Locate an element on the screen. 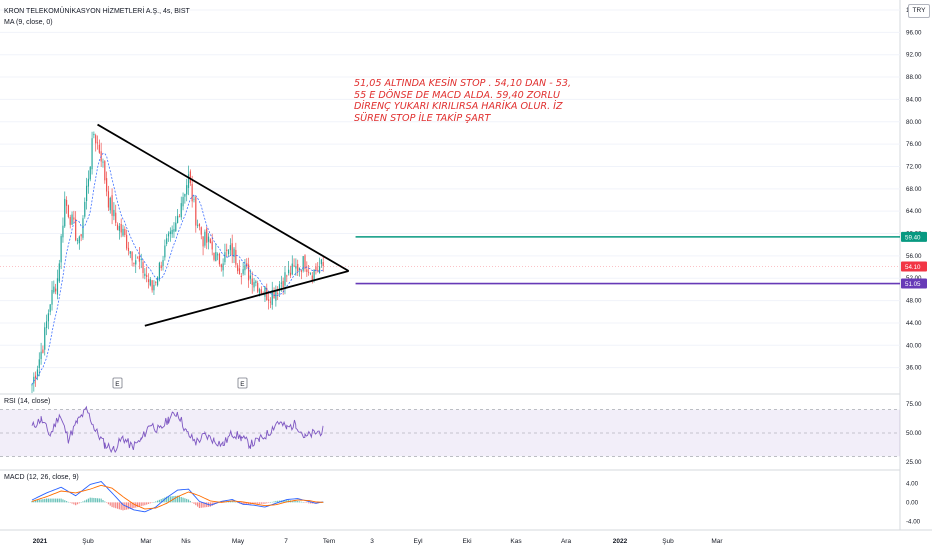  triangle-lower-line is located at coordinates (246, 298).